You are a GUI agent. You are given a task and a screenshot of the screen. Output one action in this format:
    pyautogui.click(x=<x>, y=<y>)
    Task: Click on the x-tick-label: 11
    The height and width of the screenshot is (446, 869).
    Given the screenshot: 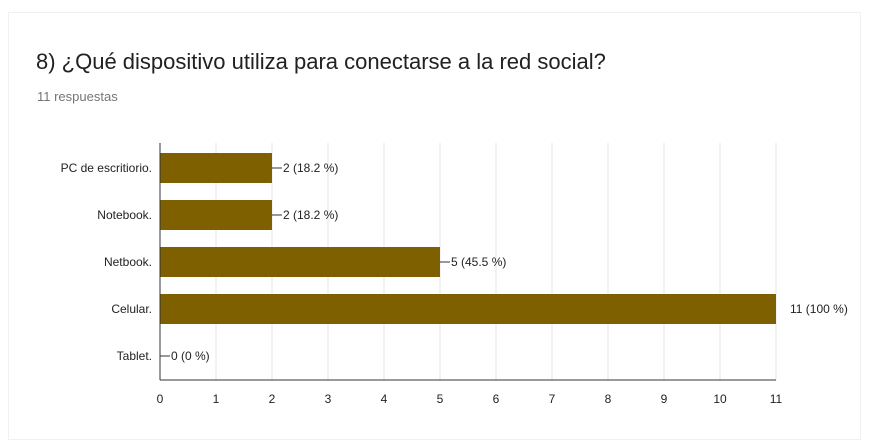 What is the action you would take?
    pyautogui.click(x=776, y=399)
    